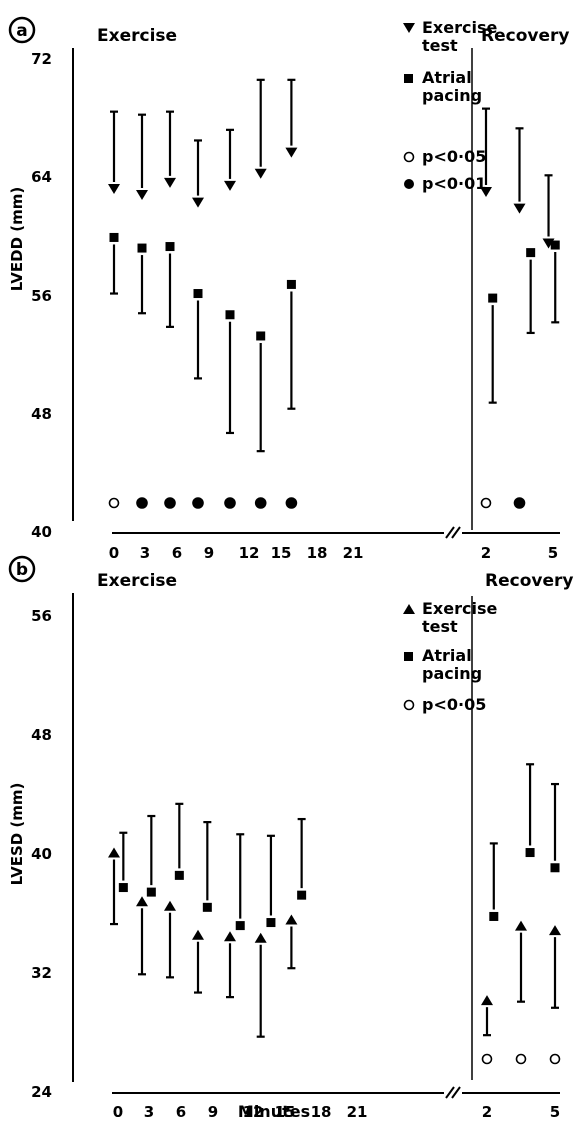  Describe the element at coordinates (22, 570) in the screenshot. I see `panel-b-label: b` at that location.